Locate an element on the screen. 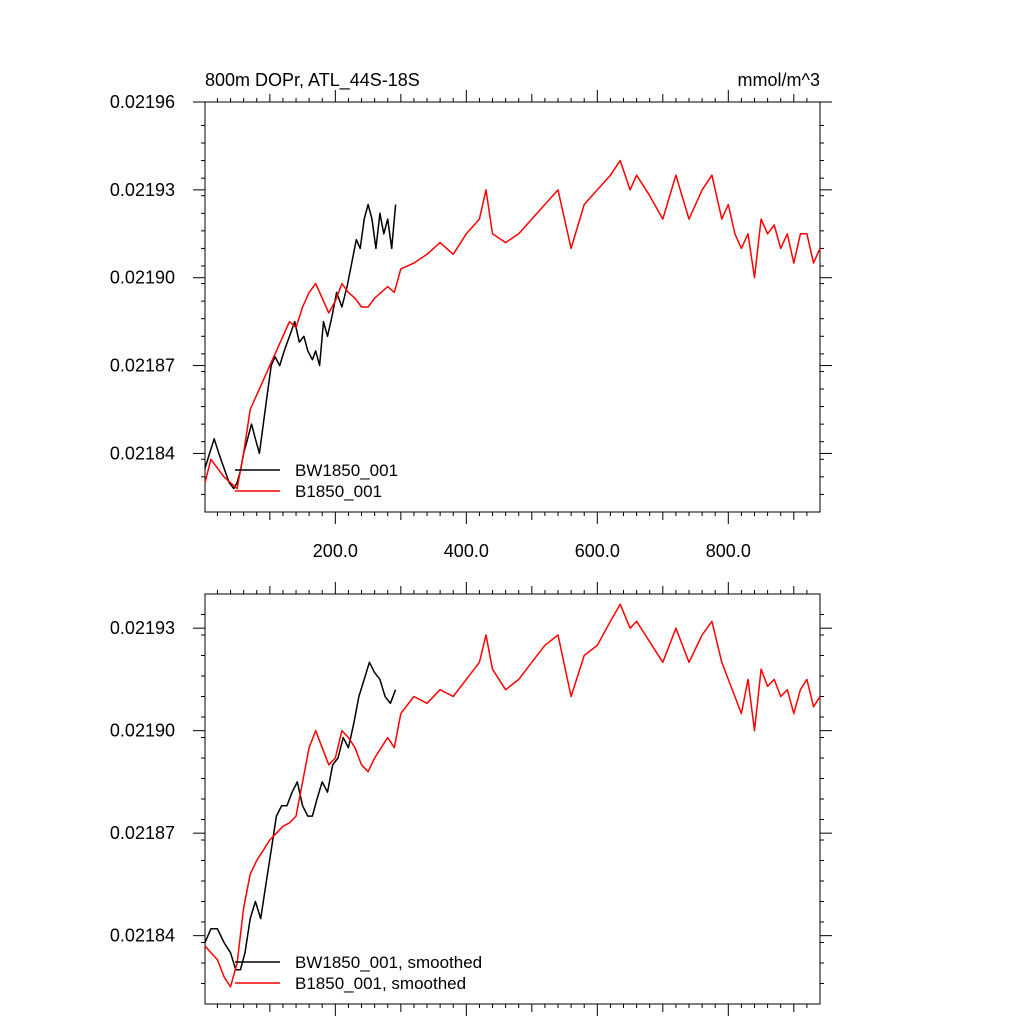 The image size is (1024, 1024). x-tick-label: 600.0 is located at coordinates (597, 551).